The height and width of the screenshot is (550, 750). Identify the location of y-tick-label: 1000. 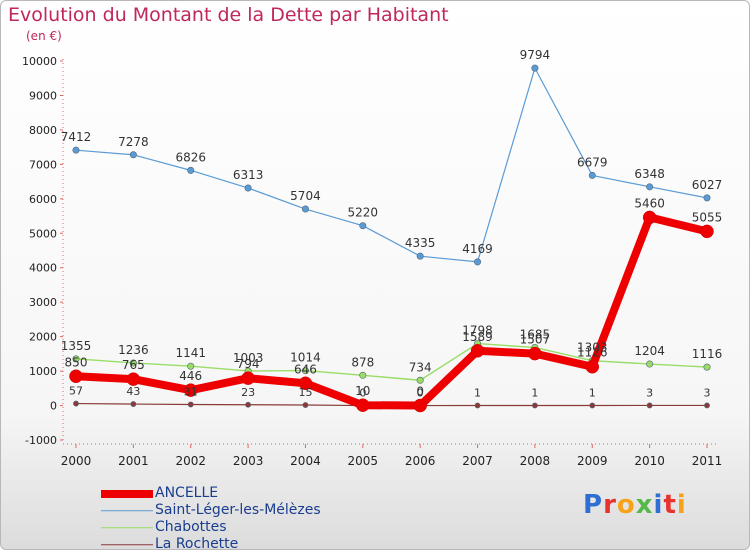
(43, 371).